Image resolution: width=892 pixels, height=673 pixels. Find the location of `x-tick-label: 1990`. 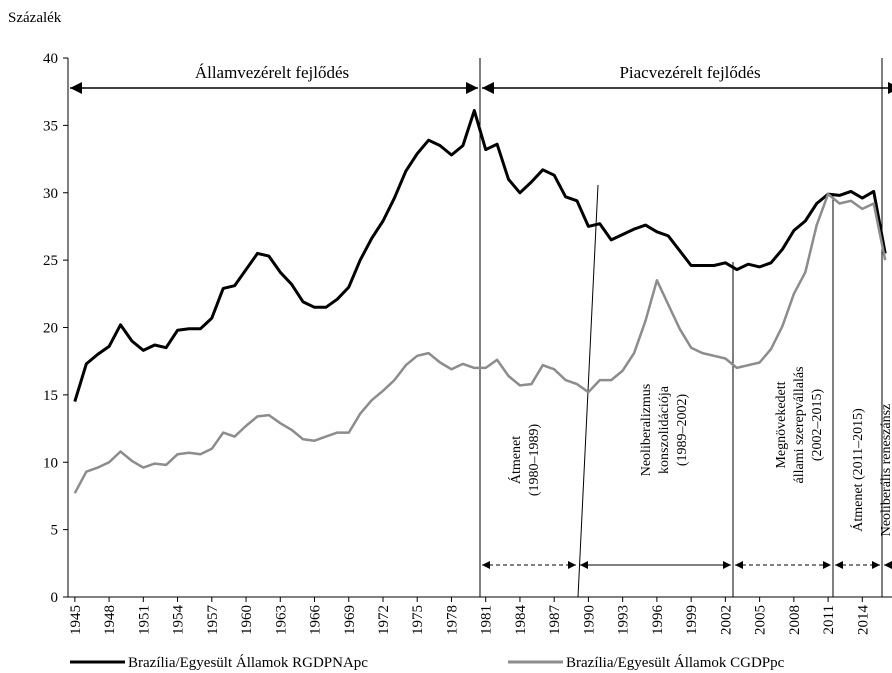

x-tick-label: 1990 is located at coordinates (589, 620).